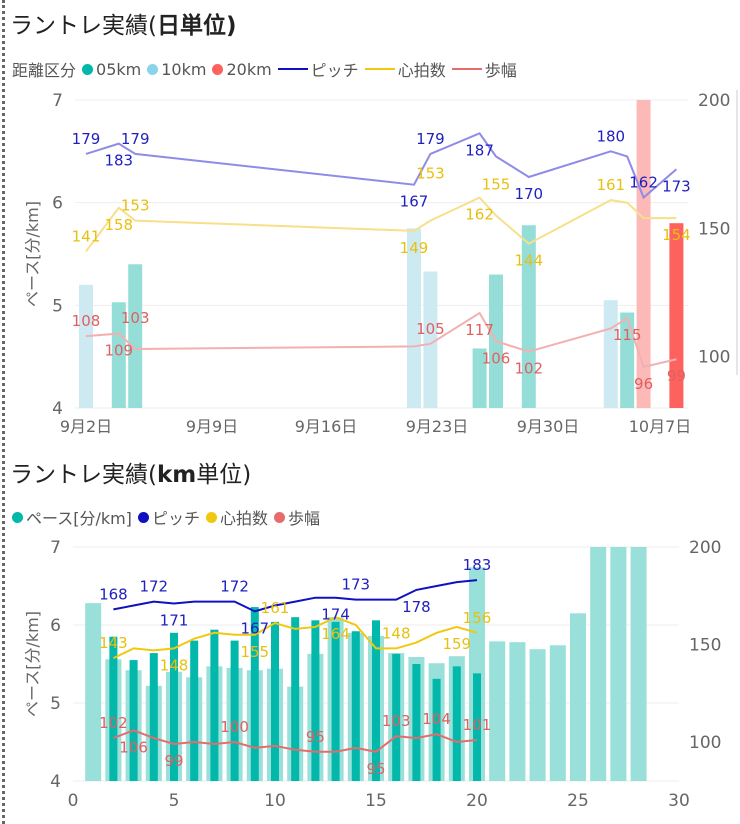  What do you see at coordinates (528, 261) in the screenshot?
I see `data-label: 144` at bounding box center [528, 261].